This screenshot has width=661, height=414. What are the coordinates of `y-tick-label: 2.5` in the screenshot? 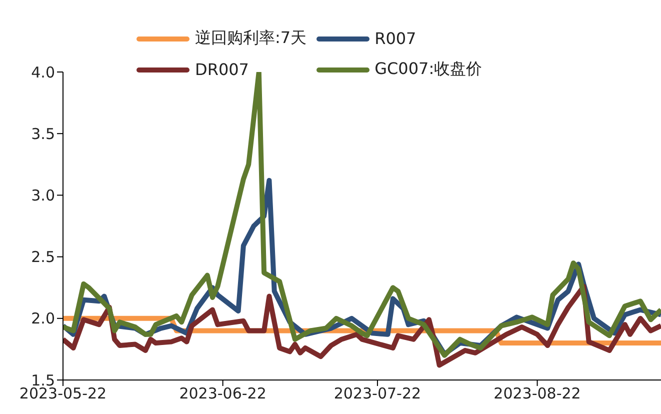 It's located at (43, 257).